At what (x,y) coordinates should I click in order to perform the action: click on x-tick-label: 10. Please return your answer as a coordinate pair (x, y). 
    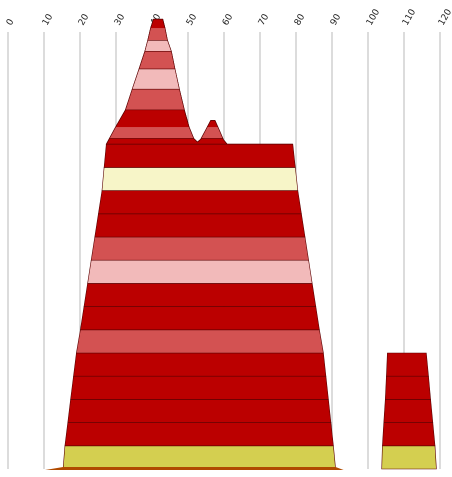
    Looking at the image, I should click on (48, 19).